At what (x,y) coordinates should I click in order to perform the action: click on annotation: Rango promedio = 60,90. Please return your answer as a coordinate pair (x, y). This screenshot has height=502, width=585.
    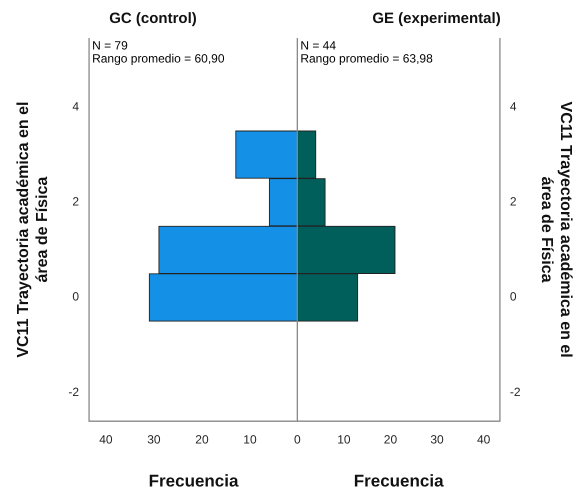
    Looking at the image, I should click on (158, 58).